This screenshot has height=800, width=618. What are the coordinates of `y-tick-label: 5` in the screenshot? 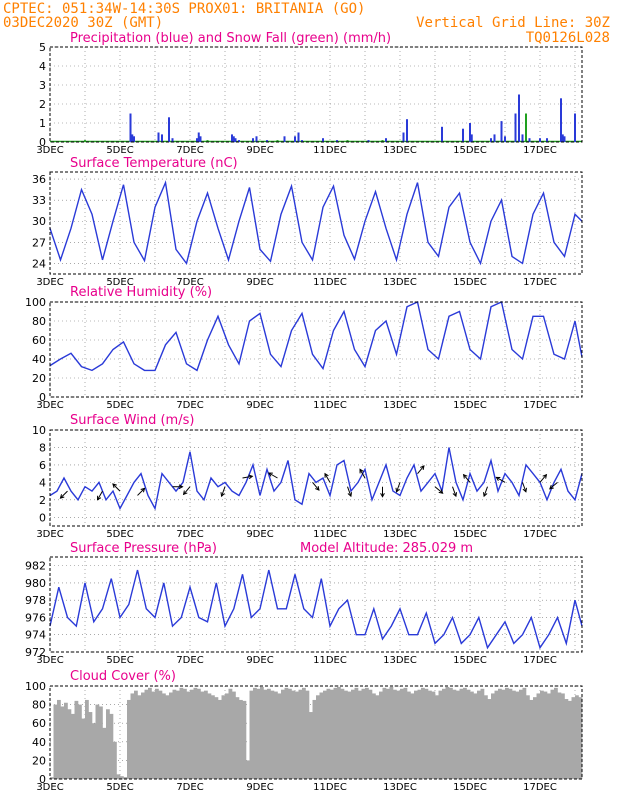 It's located at (42, 47).